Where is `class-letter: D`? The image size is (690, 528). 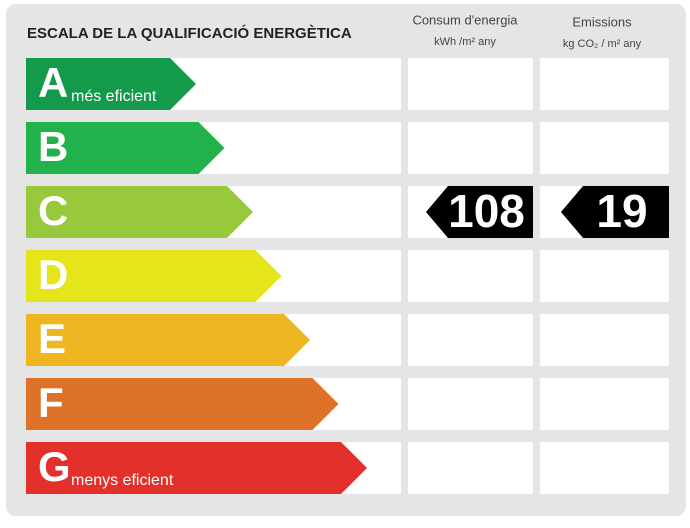
class-letter: D is located at coordinates (53, 274).